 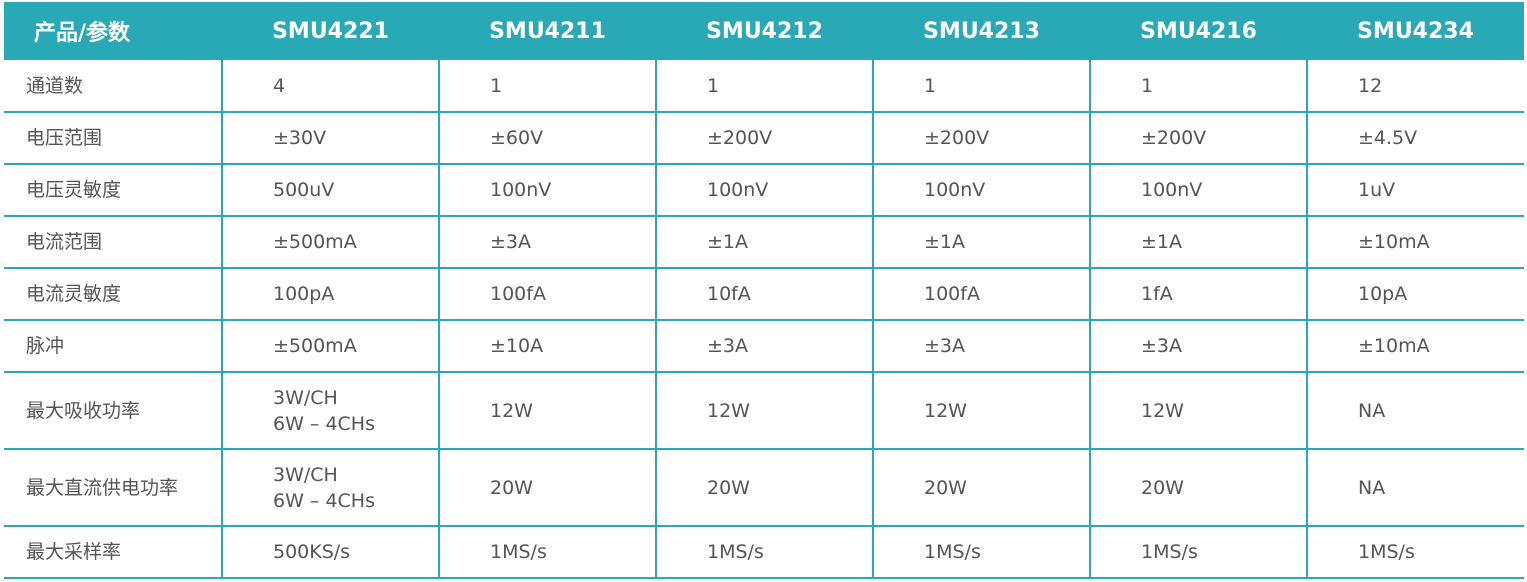 I want to click on cell-value: 4, so click(x=279, y=85).